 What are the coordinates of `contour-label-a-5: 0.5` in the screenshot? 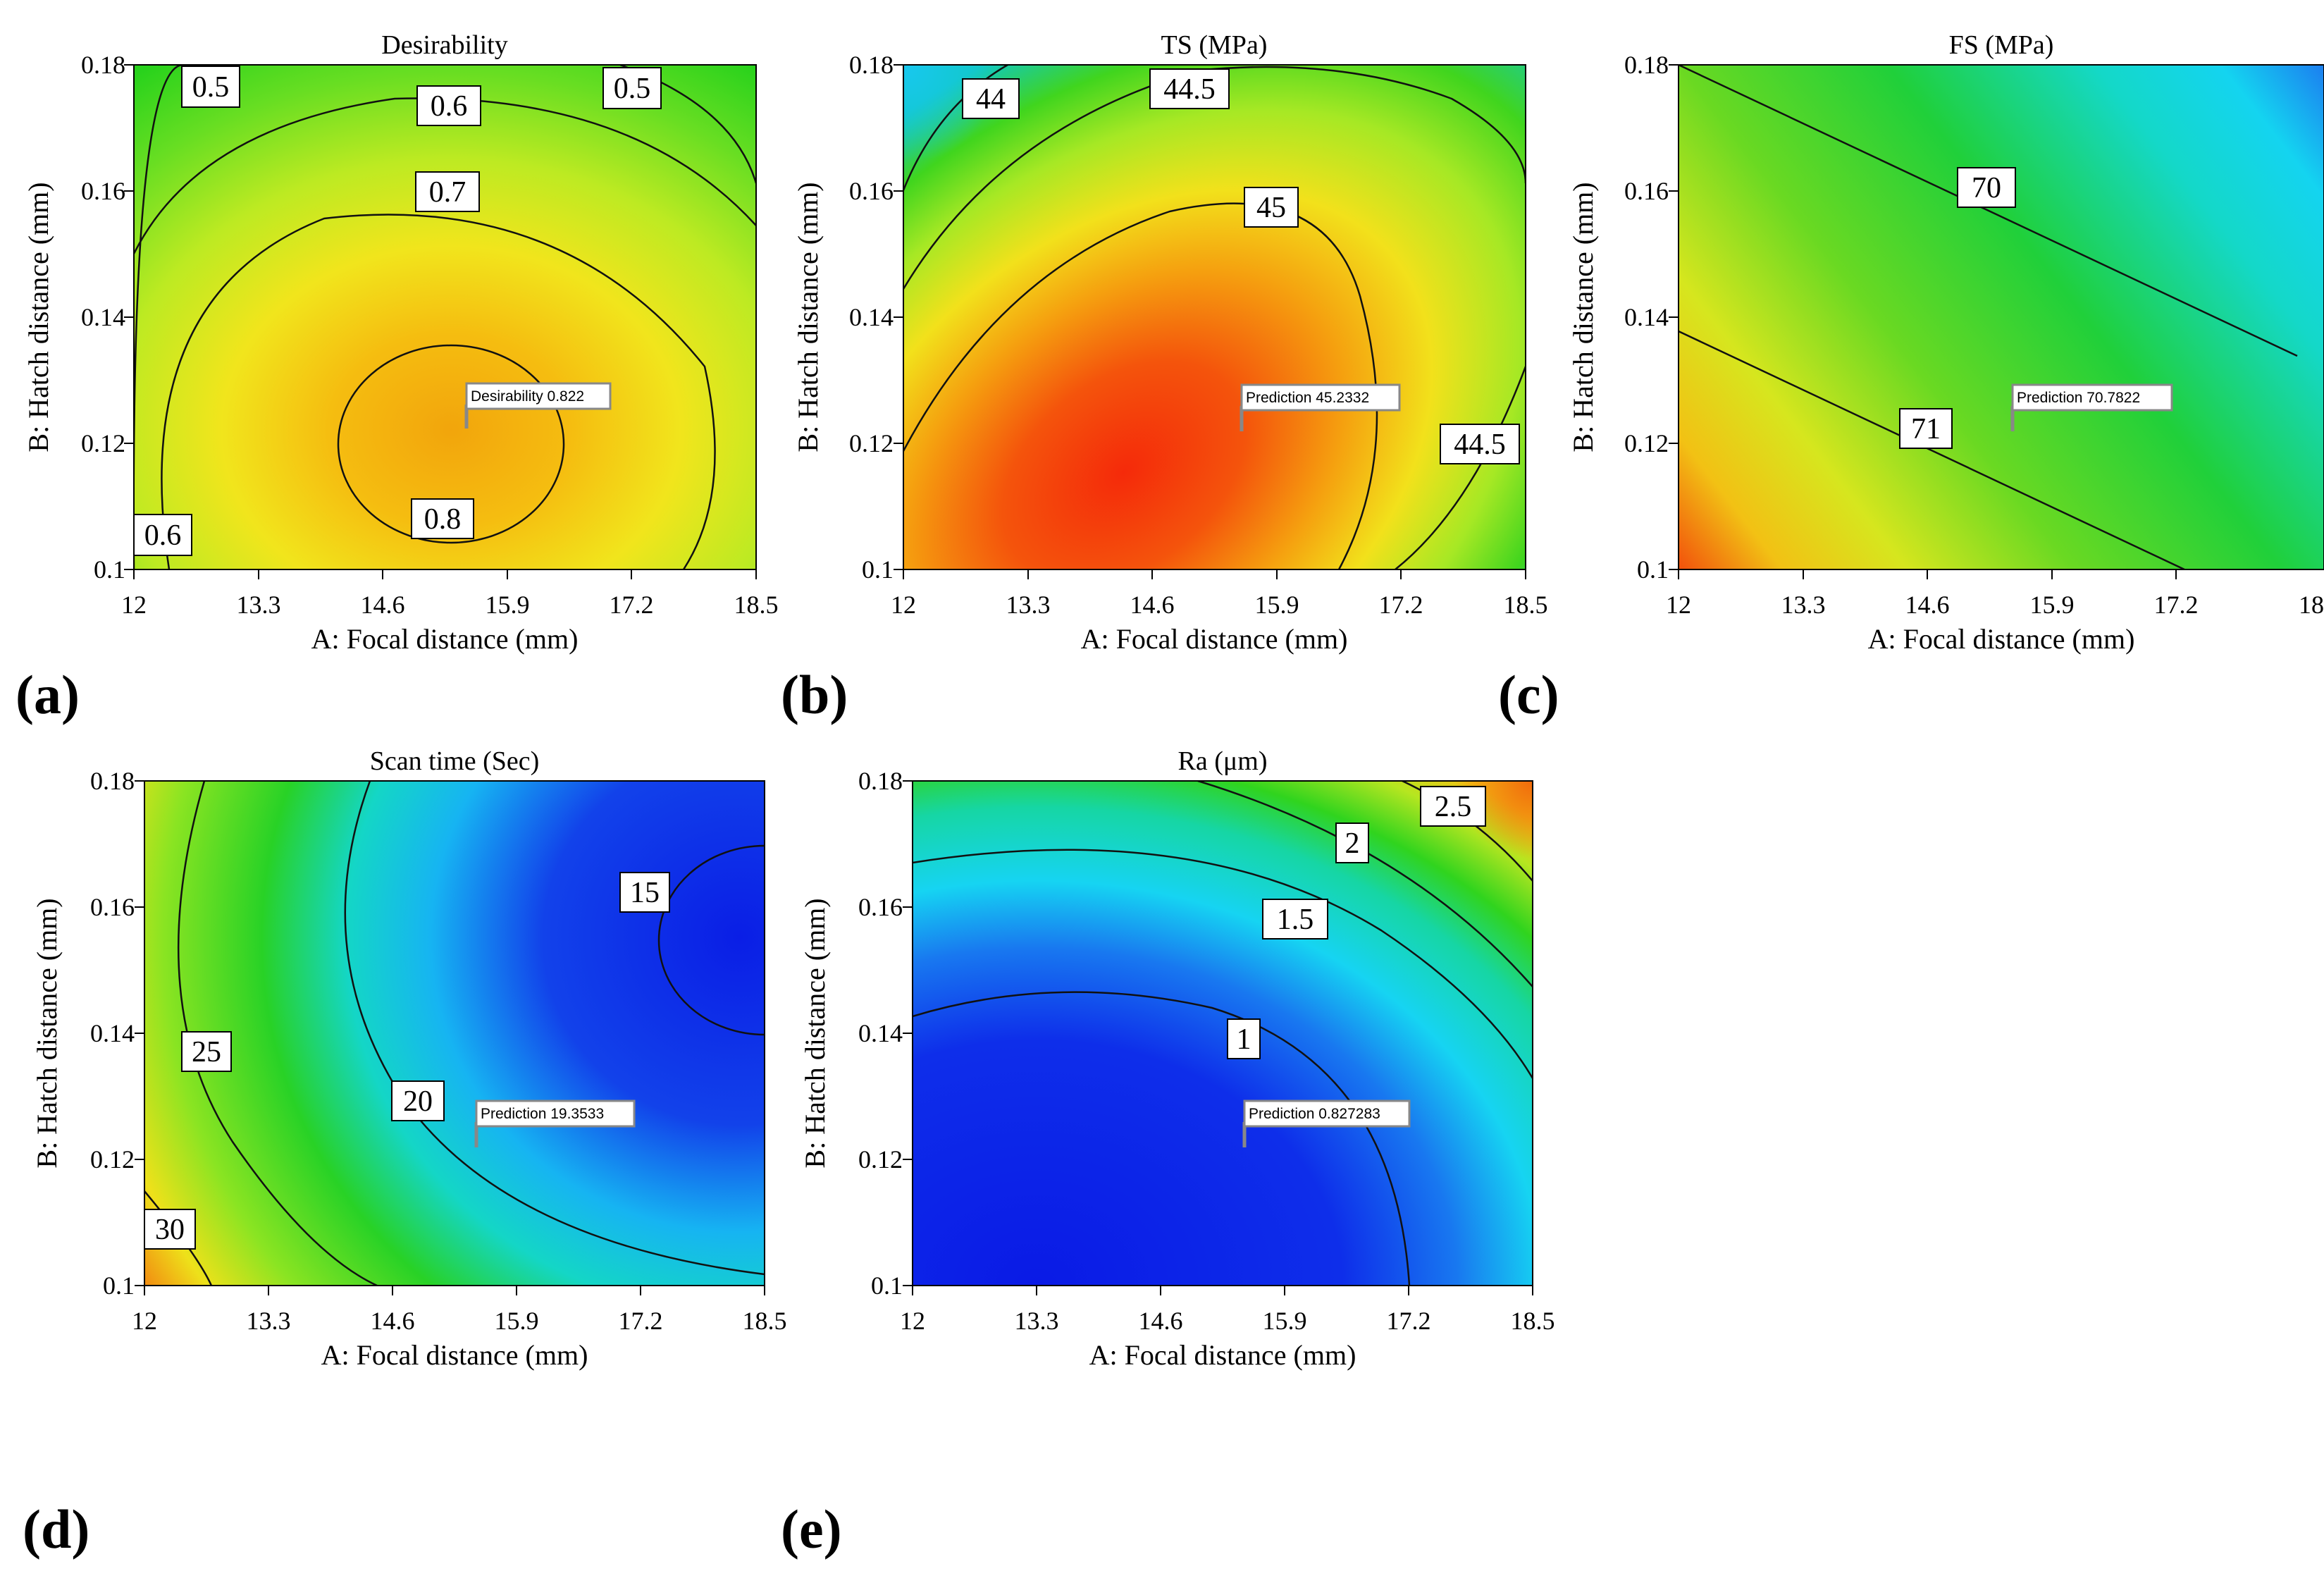 It's located at (632, 88).